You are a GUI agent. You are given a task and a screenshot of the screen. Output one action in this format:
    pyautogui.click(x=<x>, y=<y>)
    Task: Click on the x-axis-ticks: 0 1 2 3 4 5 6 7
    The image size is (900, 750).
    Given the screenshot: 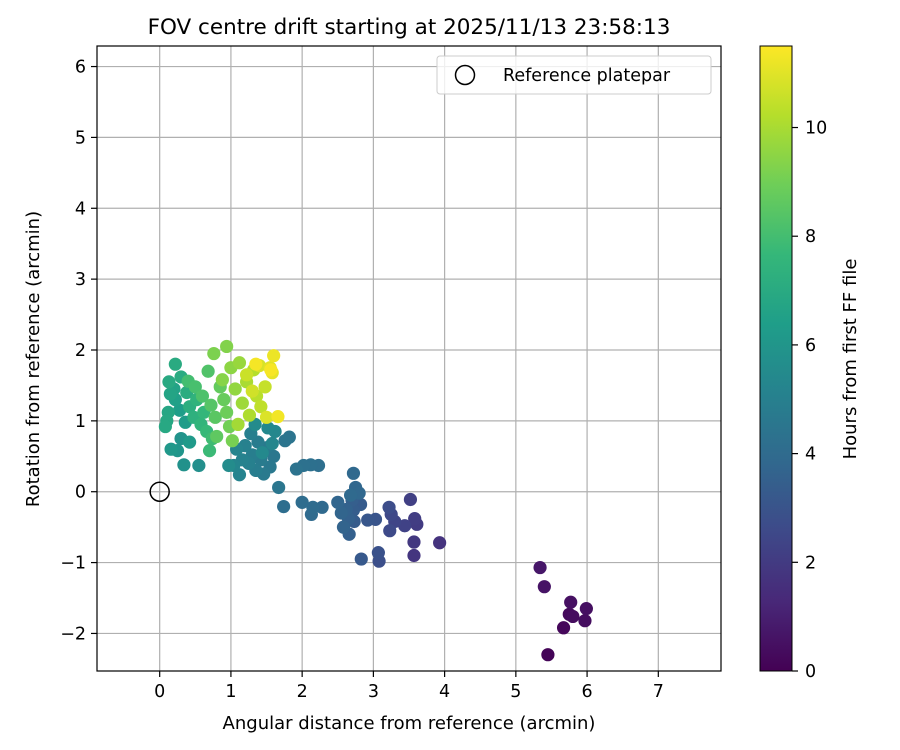 What is the action you would take?
    pyautogui.click(x=409, y=686)
    